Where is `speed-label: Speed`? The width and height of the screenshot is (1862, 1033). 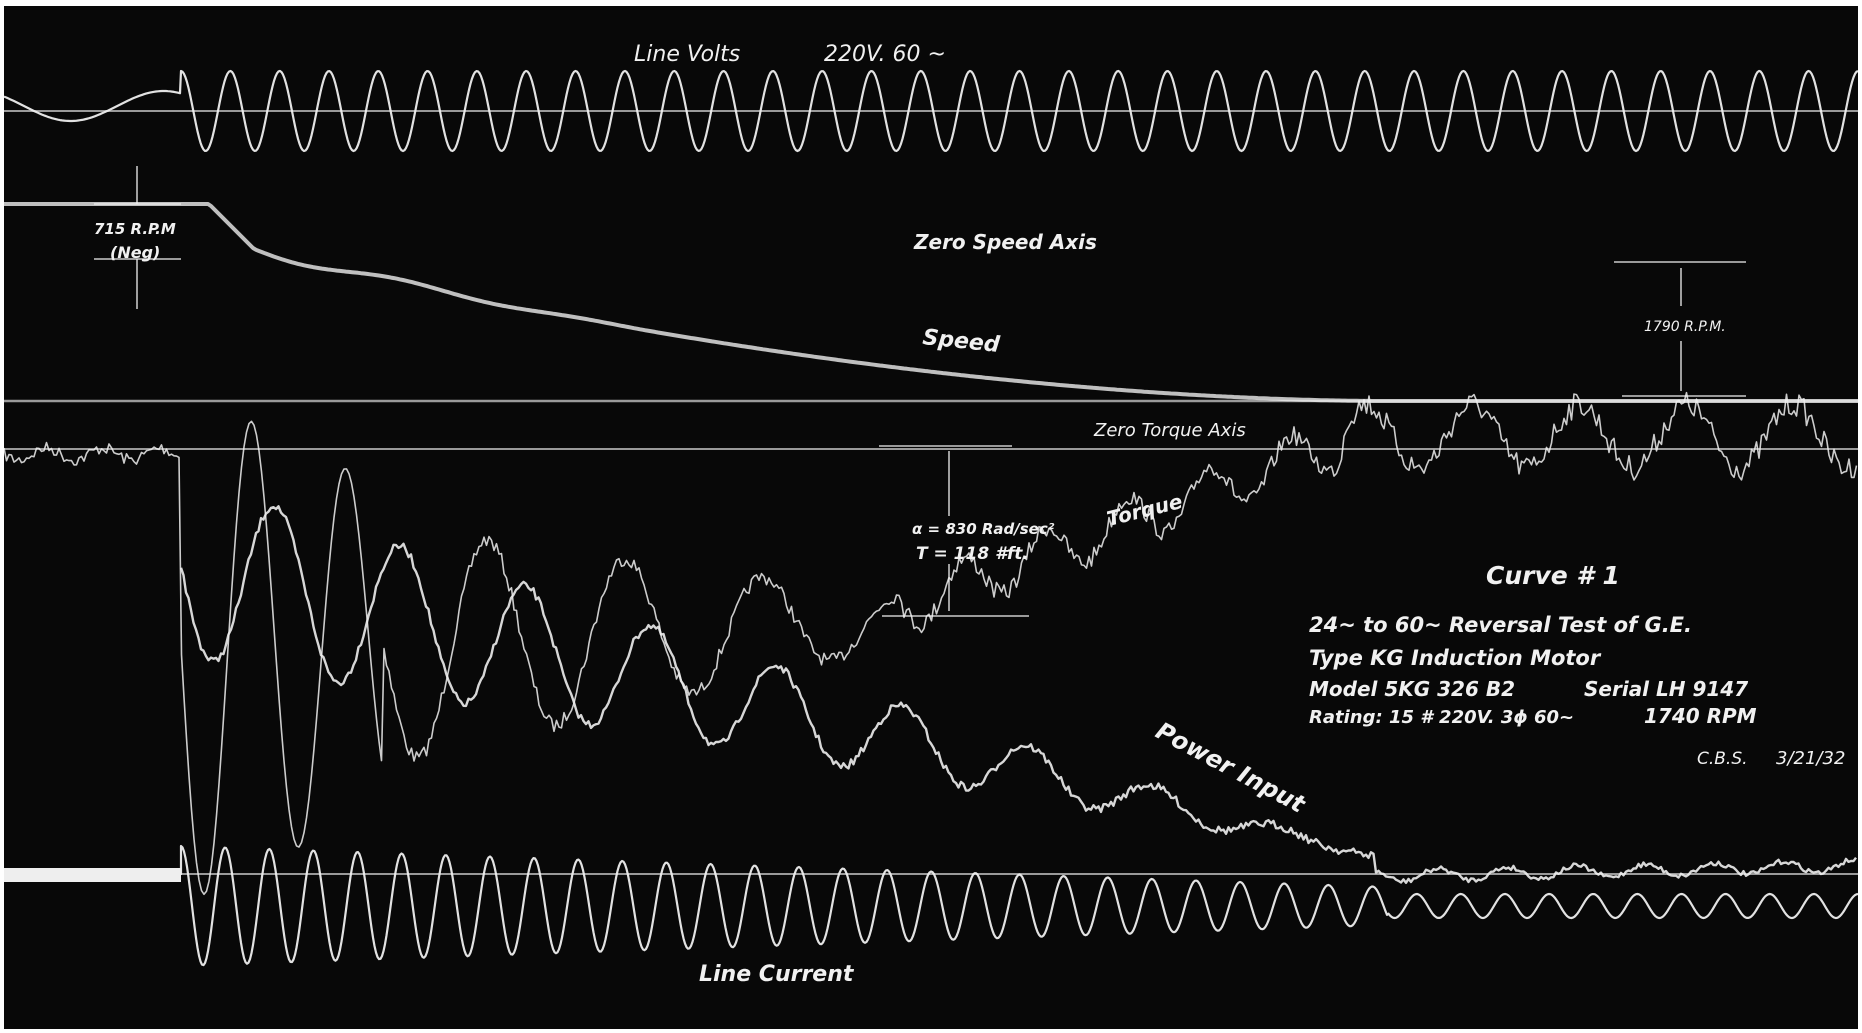 speed-label: Speed is located at coordinates (961, 341).